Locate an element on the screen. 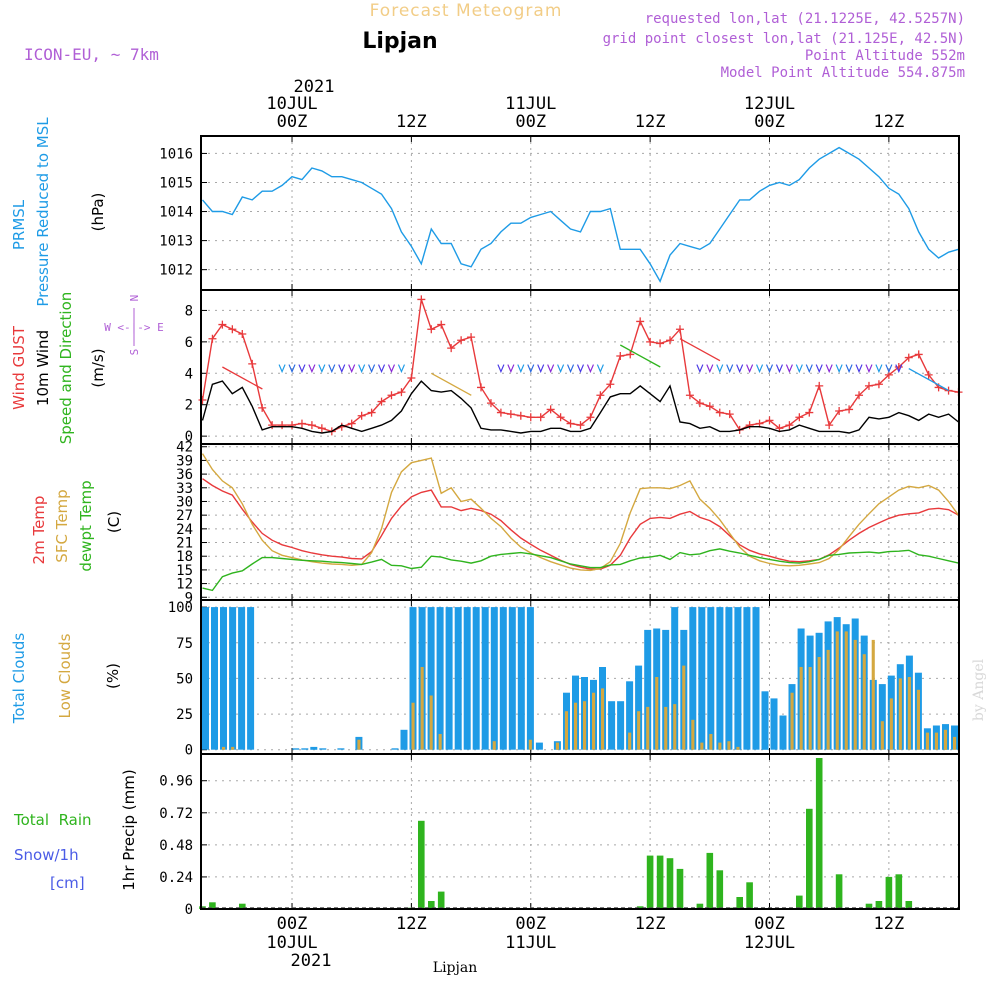  top-hour-label: 00Z is located at coordinates (530, 122).